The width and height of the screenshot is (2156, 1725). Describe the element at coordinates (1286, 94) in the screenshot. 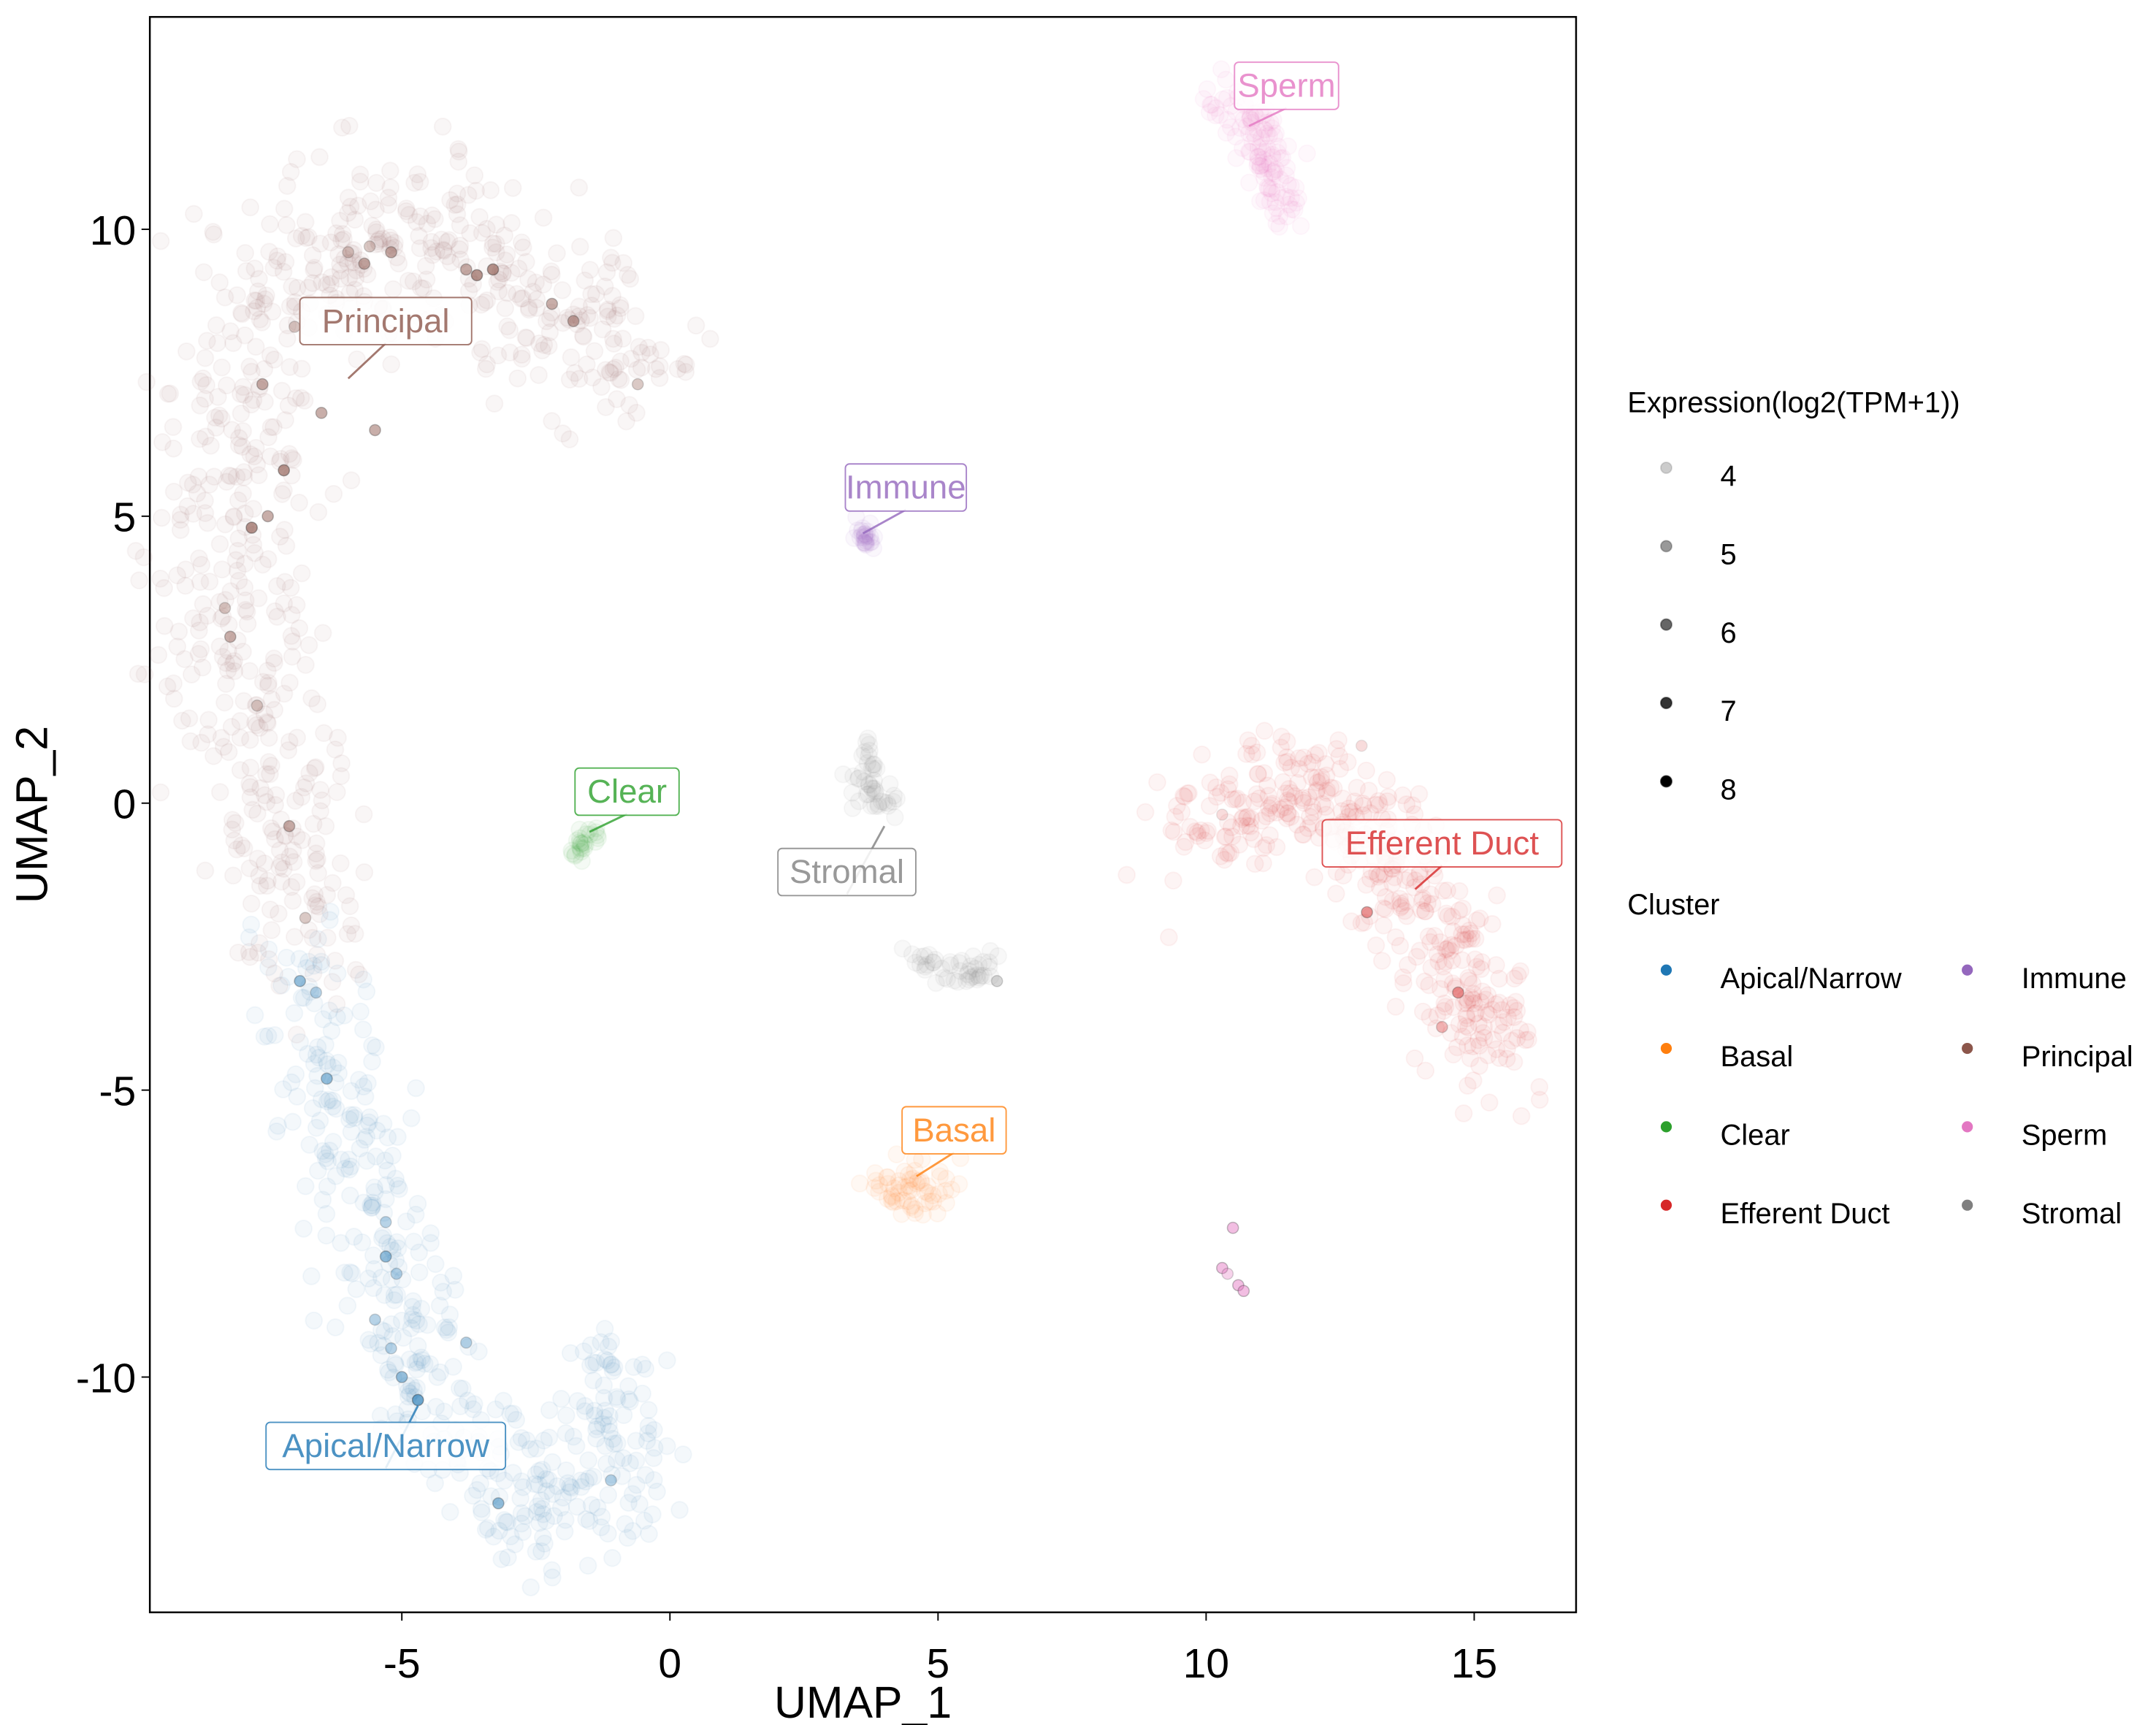

I see `cluster-label: Sperm` at that location.